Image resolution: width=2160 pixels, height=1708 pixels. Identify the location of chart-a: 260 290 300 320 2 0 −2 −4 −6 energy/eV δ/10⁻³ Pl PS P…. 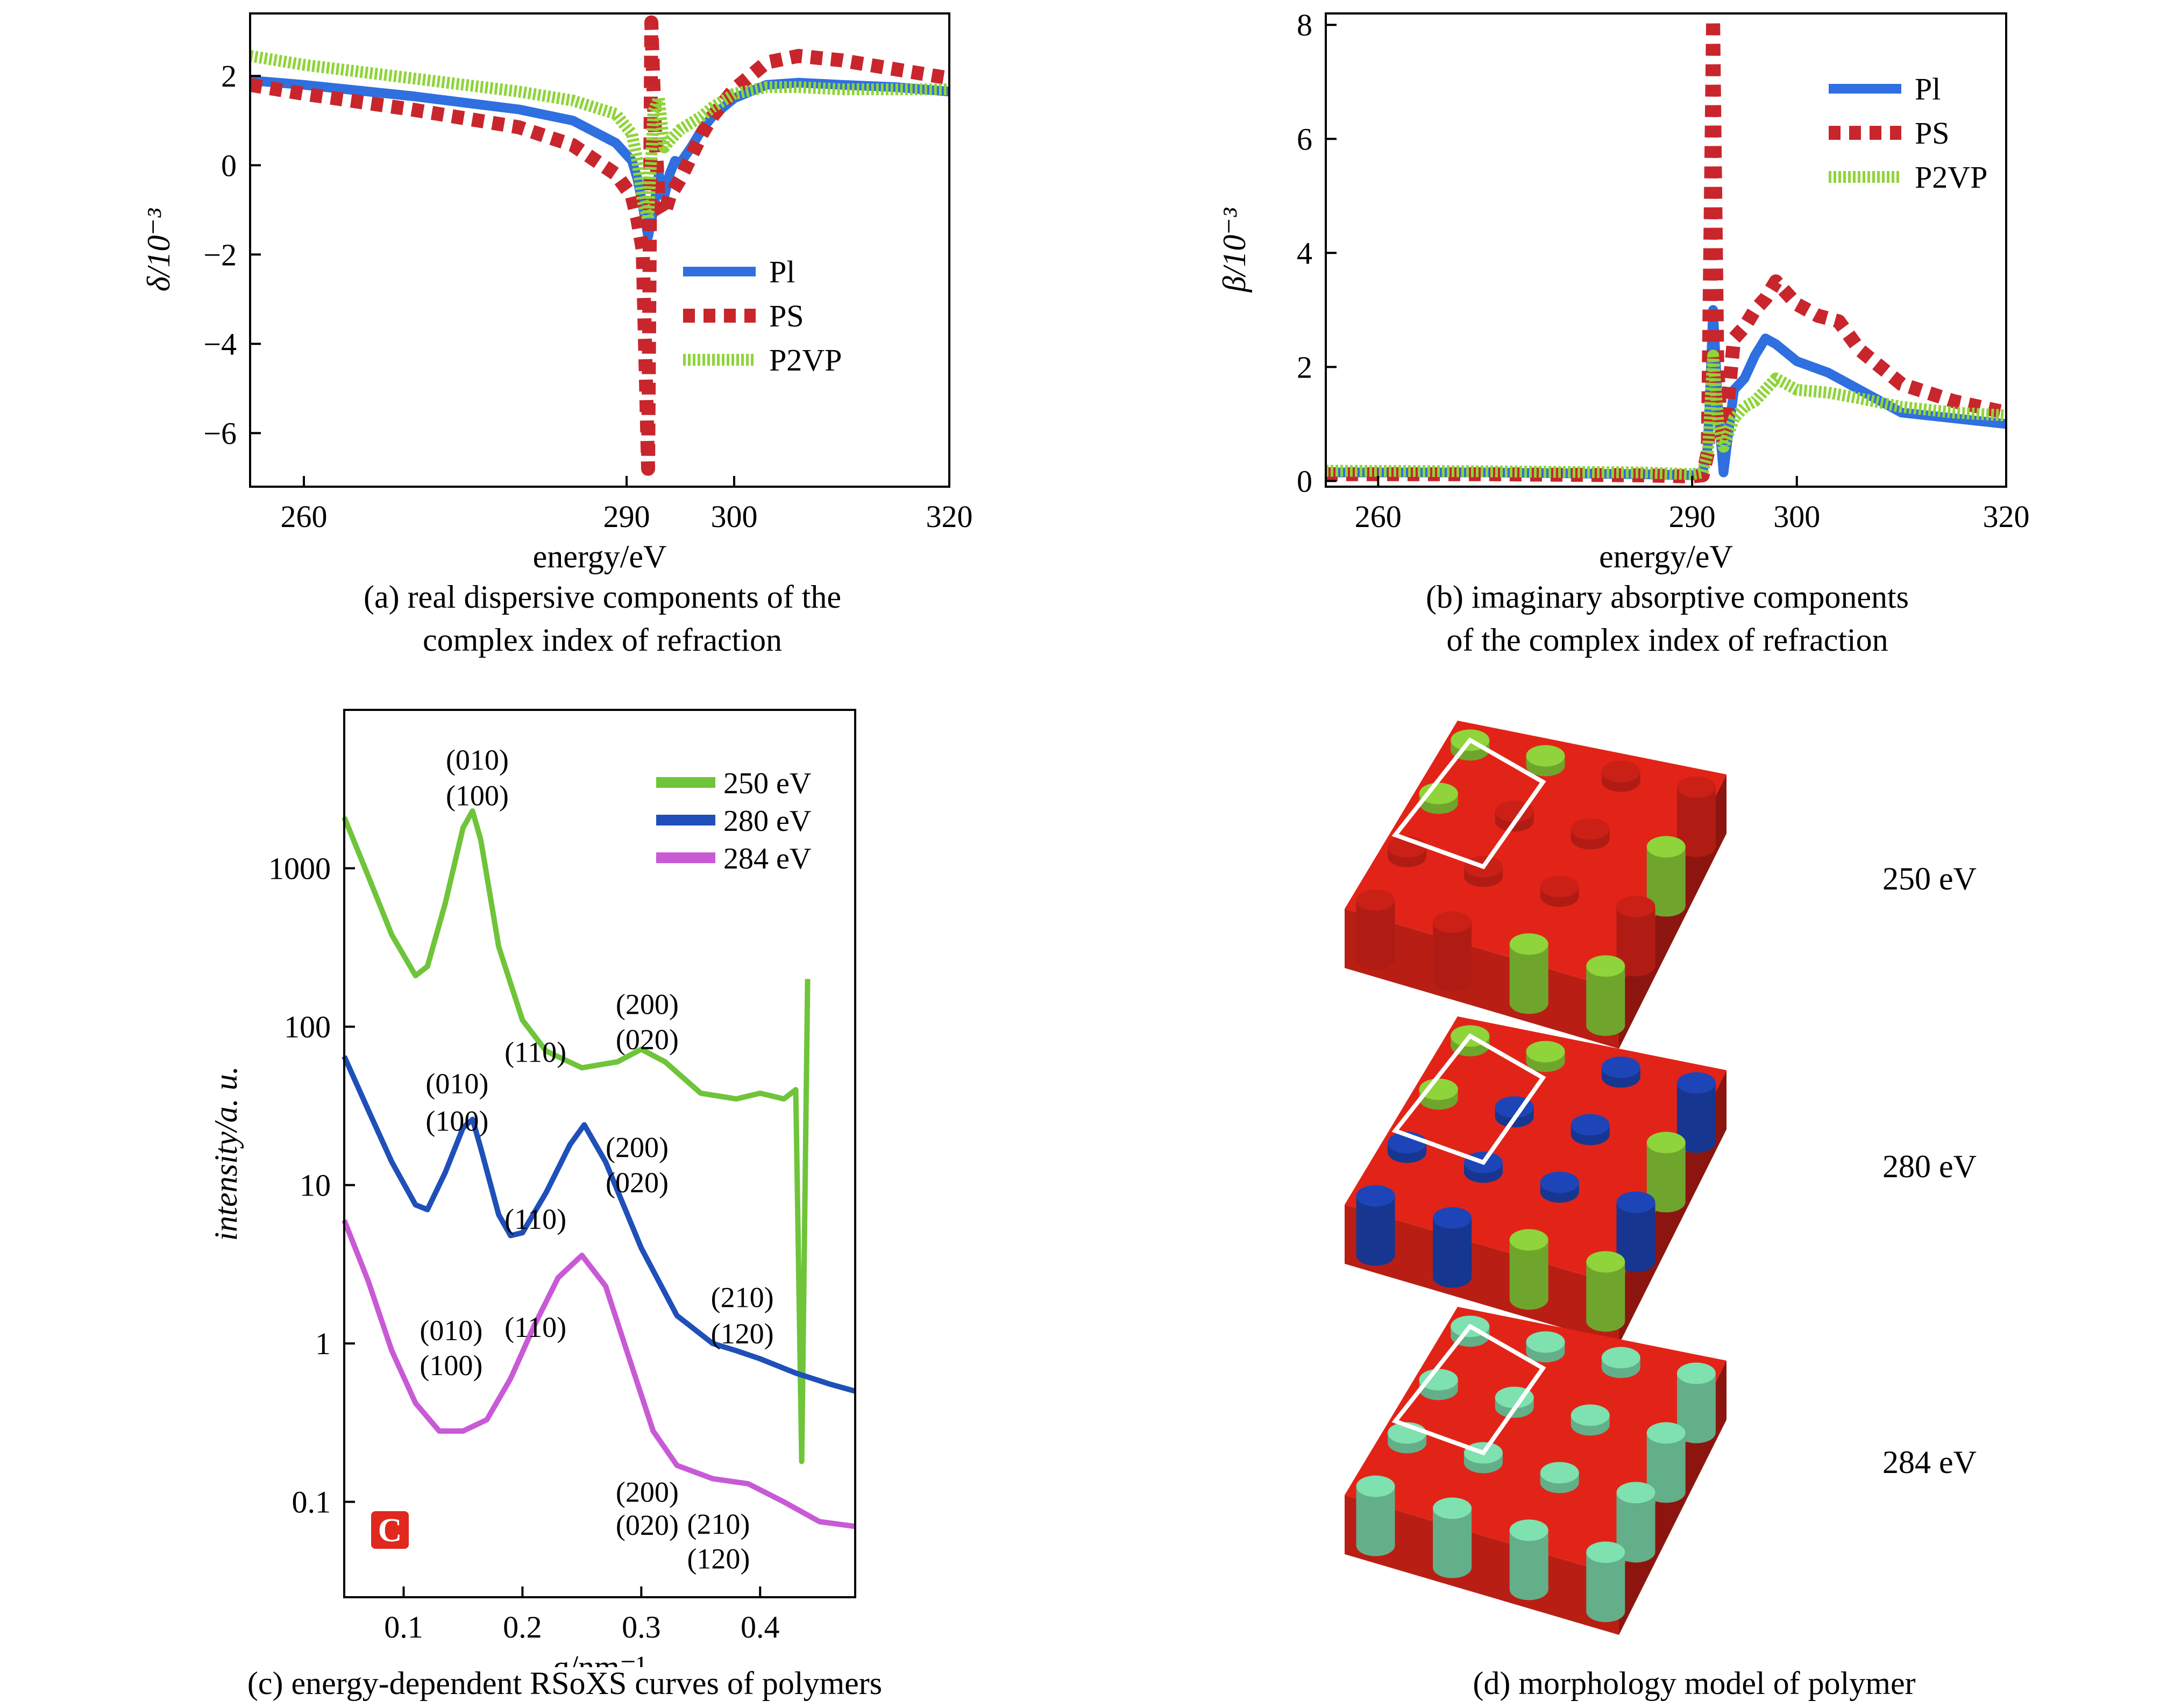
(557, 293).